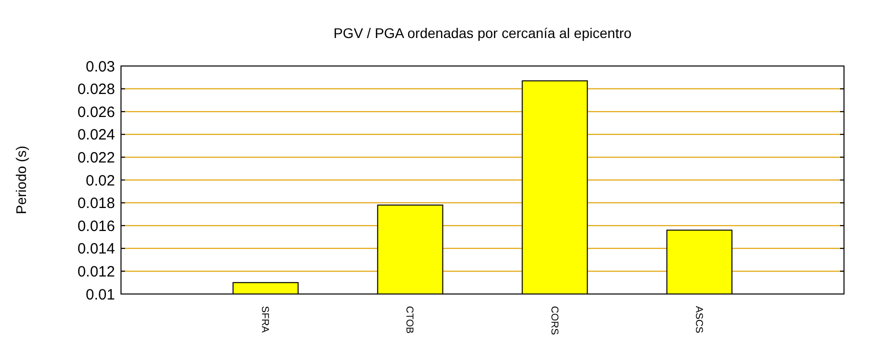 The image size is (870, 350). I want to click on y-tick-label: 0.012, so click(96, 271).